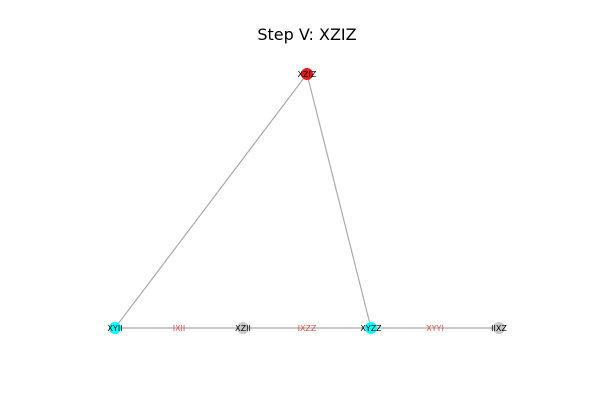  I want to click on node-xyii: XYII, so click(115, 328).